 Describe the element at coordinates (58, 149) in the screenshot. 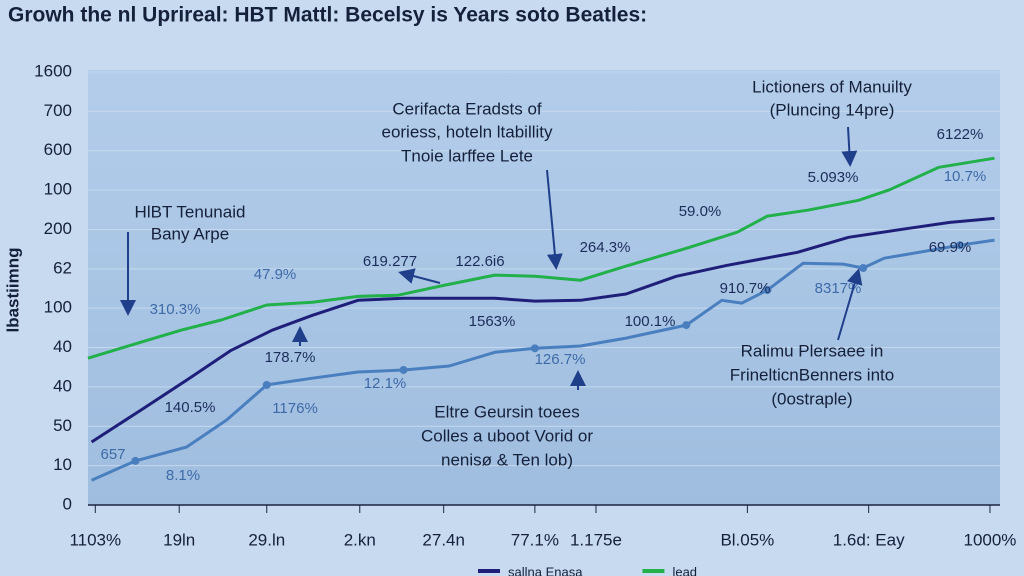

I see `y-tick-label: 600` at that location.